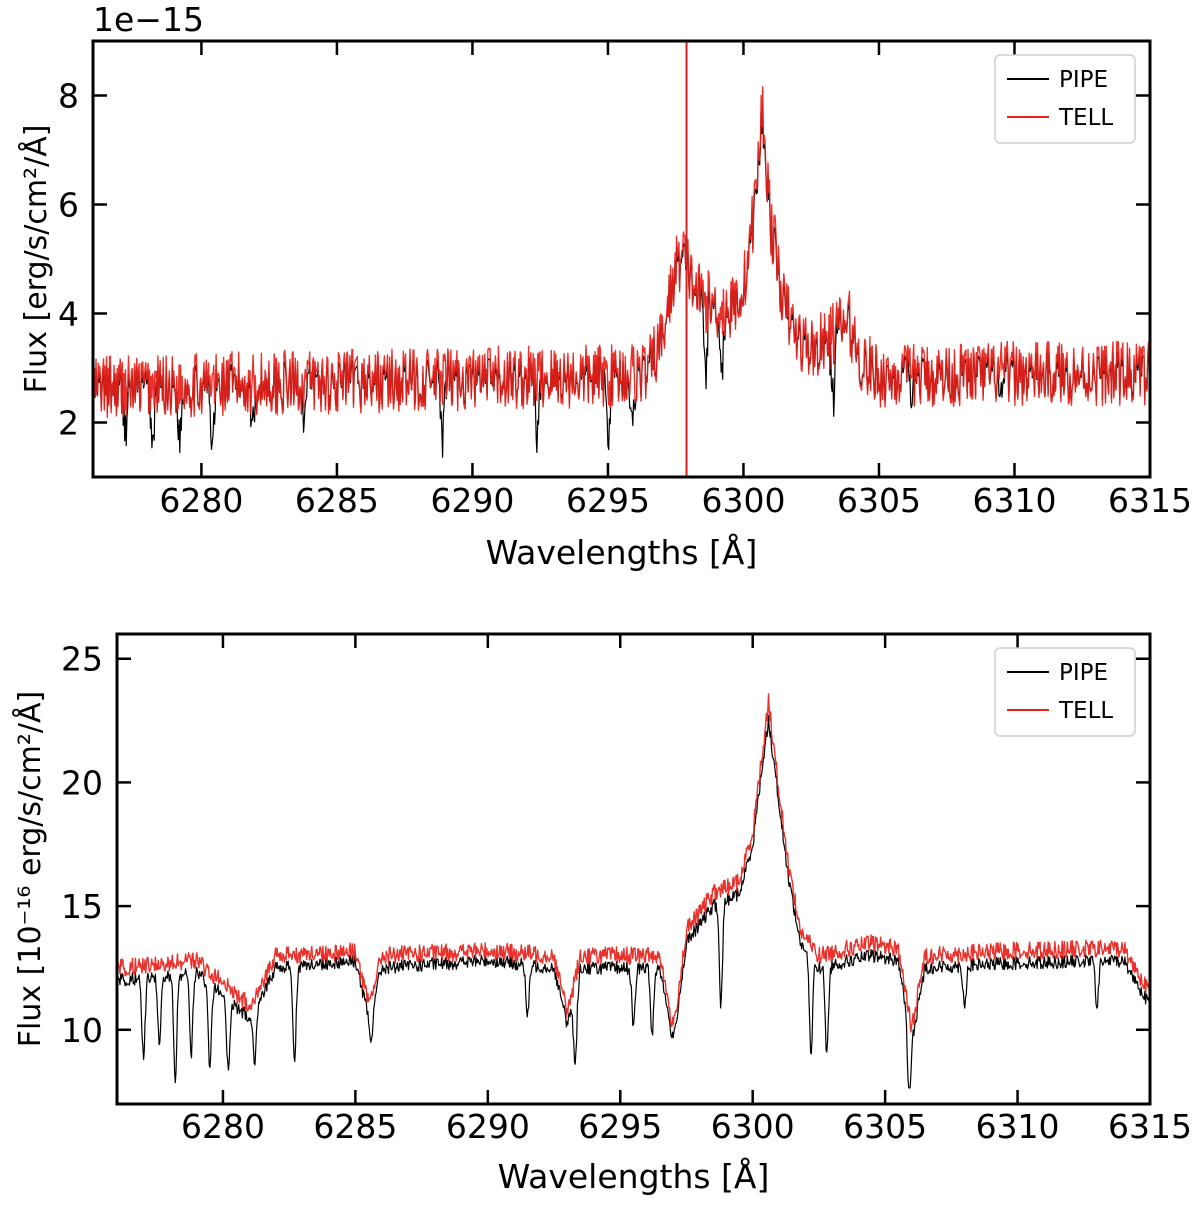  What do you see at coordinates (82, 782) in the screenshot?
I see `y-tick-label: 20` at bounding box center [82, 782].